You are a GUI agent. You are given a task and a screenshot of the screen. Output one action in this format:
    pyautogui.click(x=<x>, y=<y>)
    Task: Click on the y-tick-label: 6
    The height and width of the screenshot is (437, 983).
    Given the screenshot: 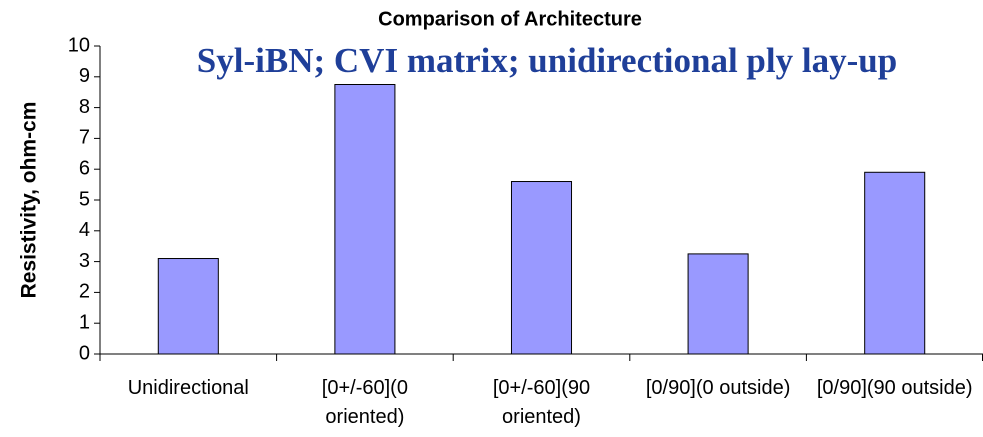 What is the action you would take?
    pyautogui.click(x=84, y=168)
    